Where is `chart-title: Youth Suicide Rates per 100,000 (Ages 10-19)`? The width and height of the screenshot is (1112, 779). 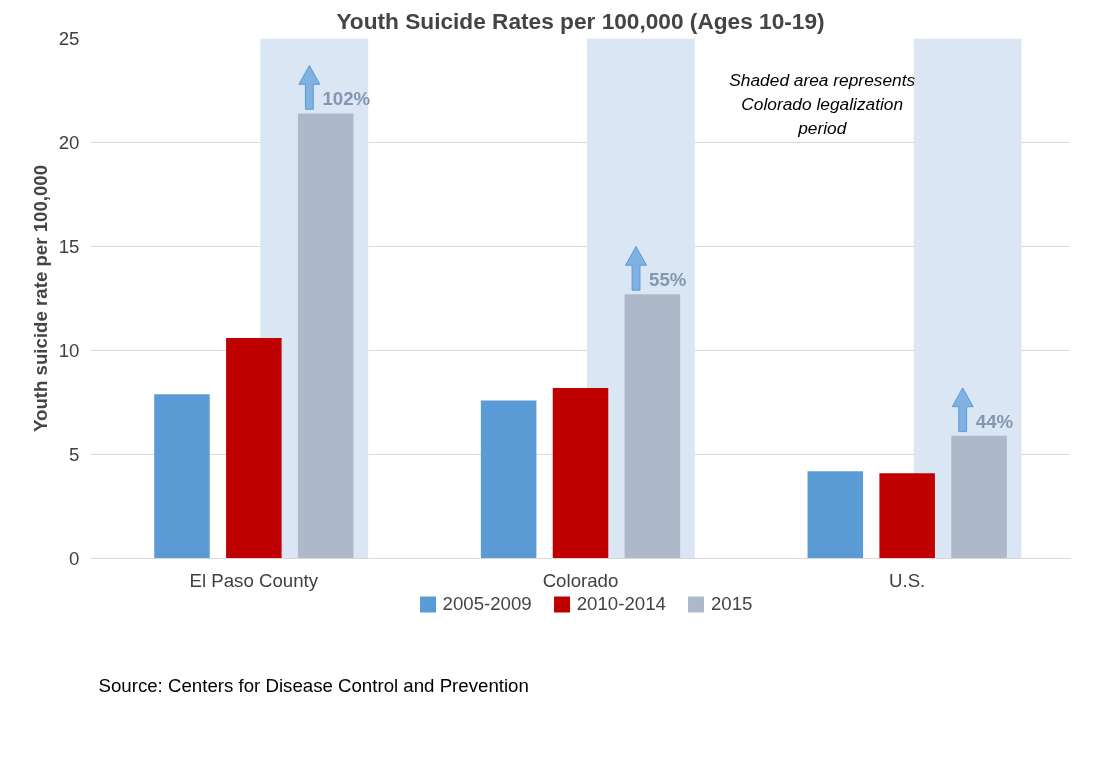
chart-title: Youth Suicide Rates per 100,000 (Ages 10-19) is located at coordinates (580, 20).